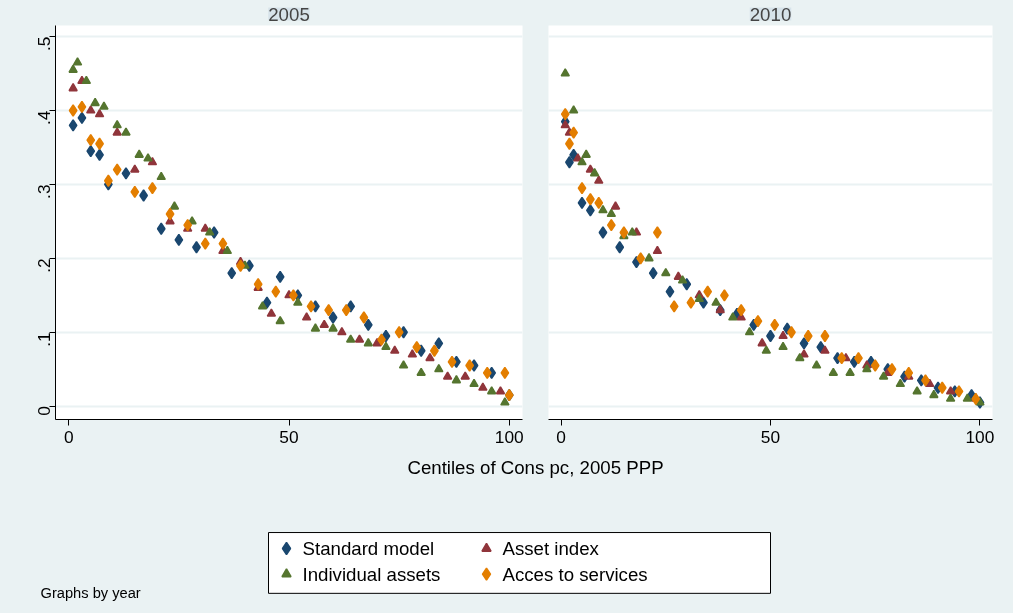  What do you see at coordinates (575, 574) in the screenshot?
I see `legend-label: Acces to services` at bounding box center [575, 574].